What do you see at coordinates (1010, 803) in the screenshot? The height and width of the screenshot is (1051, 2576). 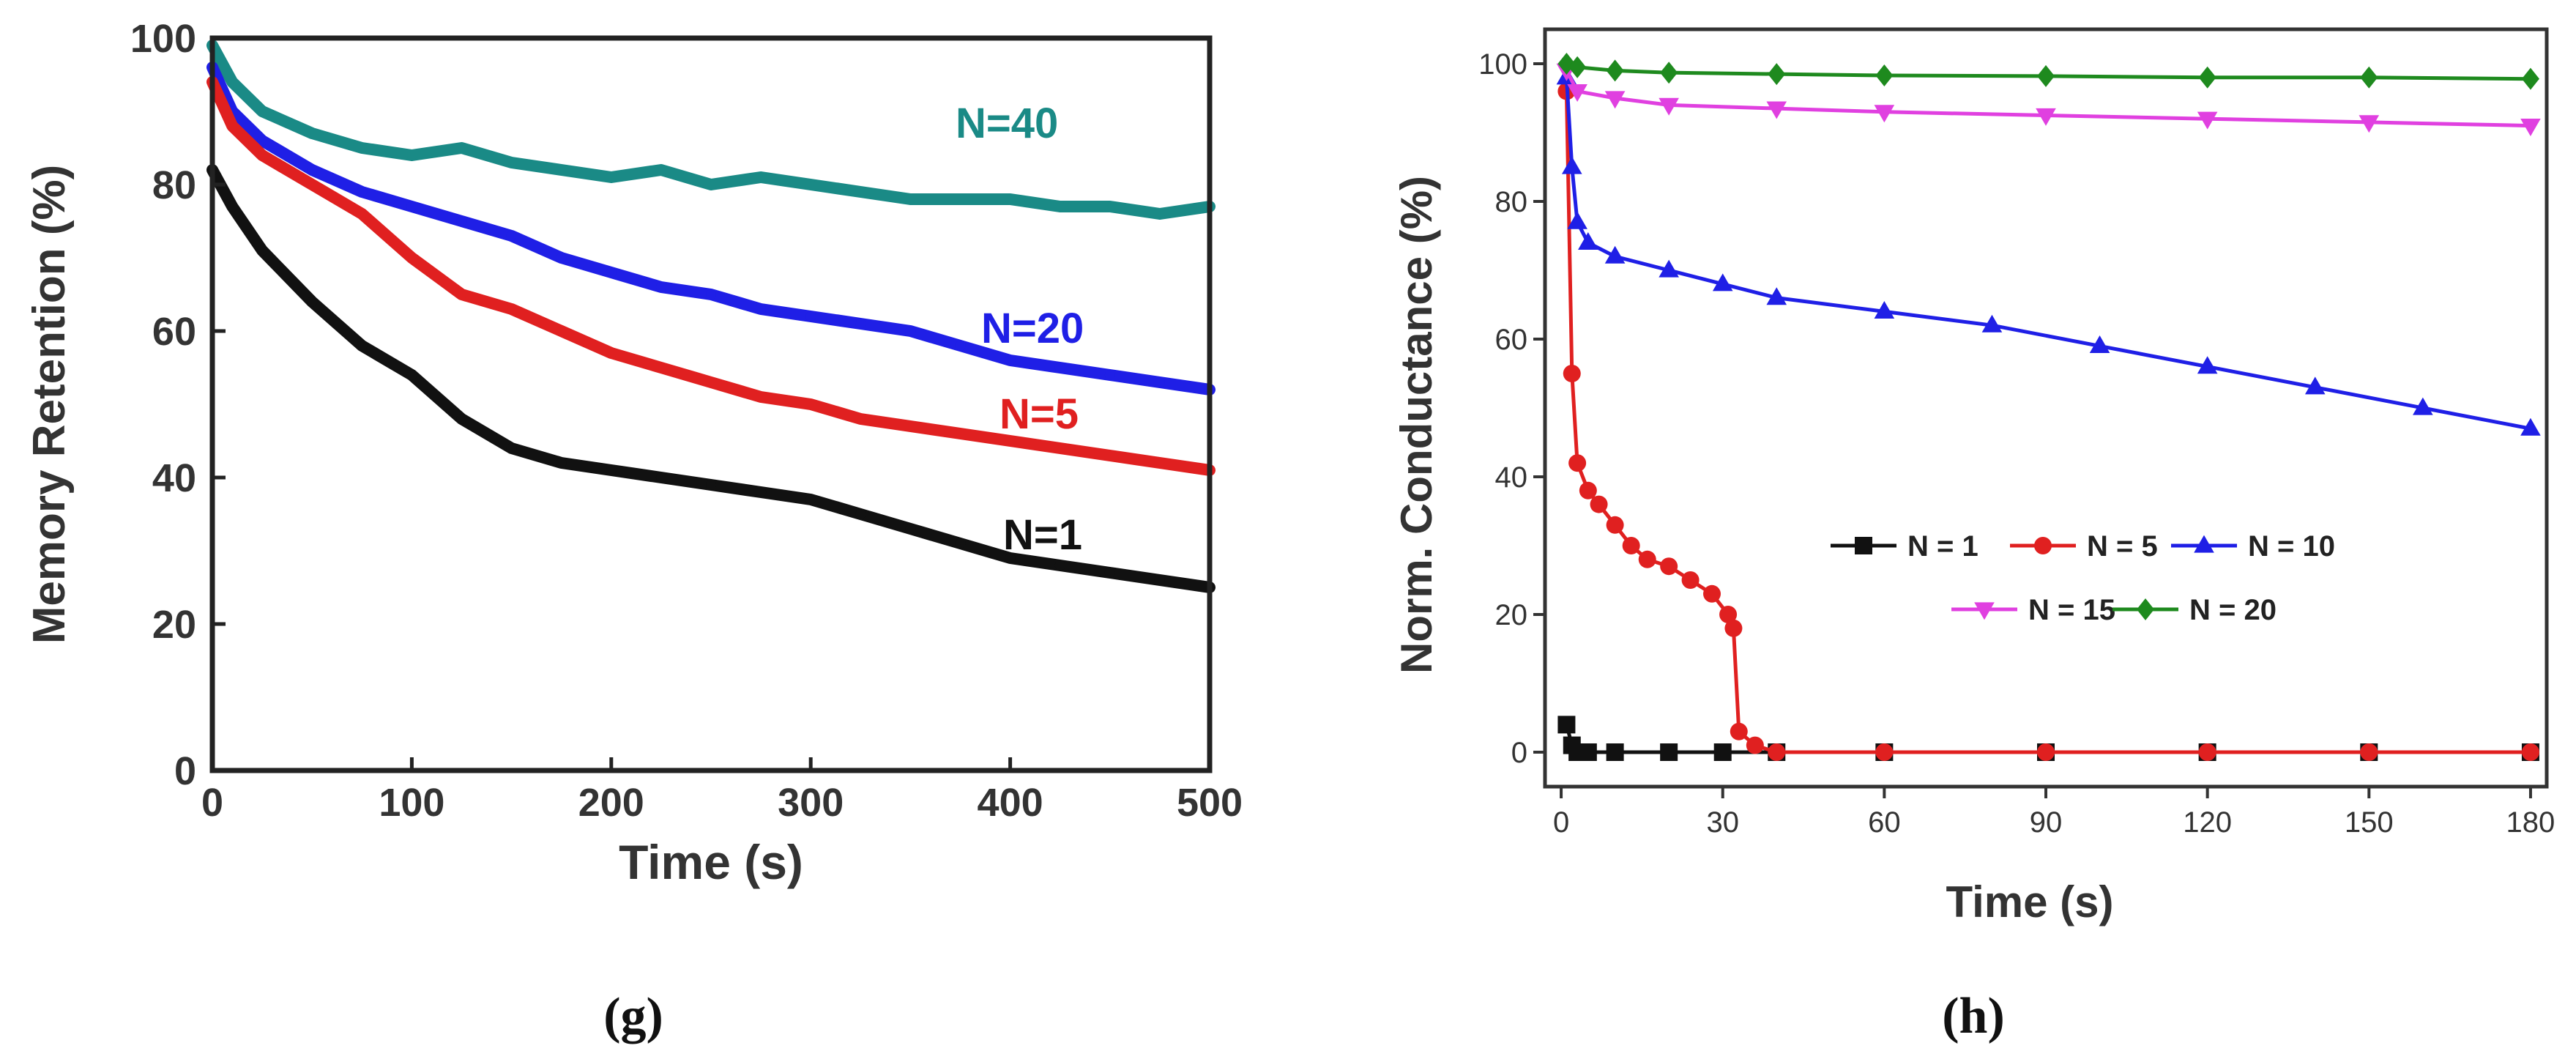 I see `chart-g-x-tick-label: 400` at bounding box center [1010, 803].